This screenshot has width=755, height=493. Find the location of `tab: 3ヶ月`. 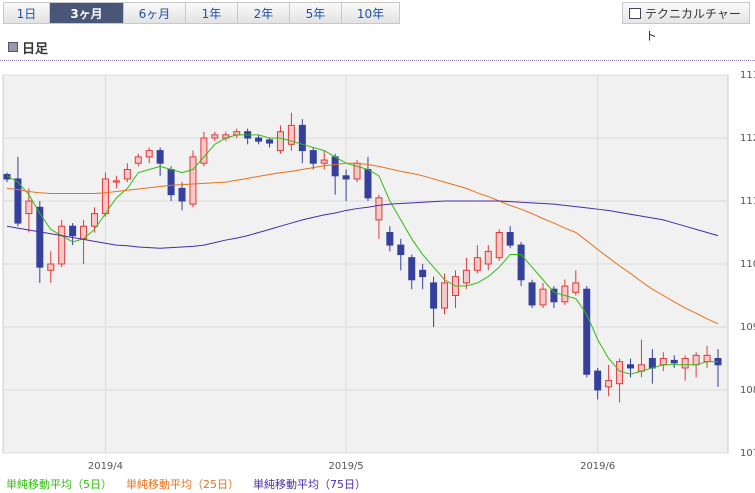

tab: 3ヶ月 is located at coordinates (87, 13).